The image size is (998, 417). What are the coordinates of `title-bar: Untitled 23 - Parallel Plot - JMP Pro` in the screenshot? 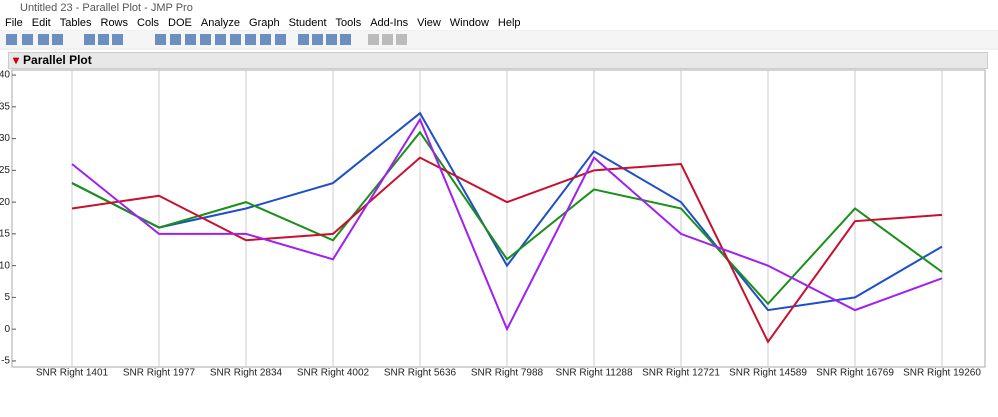 It's located at (499, 8).